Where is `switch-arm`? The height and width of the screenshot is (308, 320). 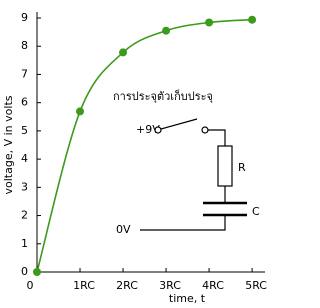
switch-arm is located at coordinates (179, 124).